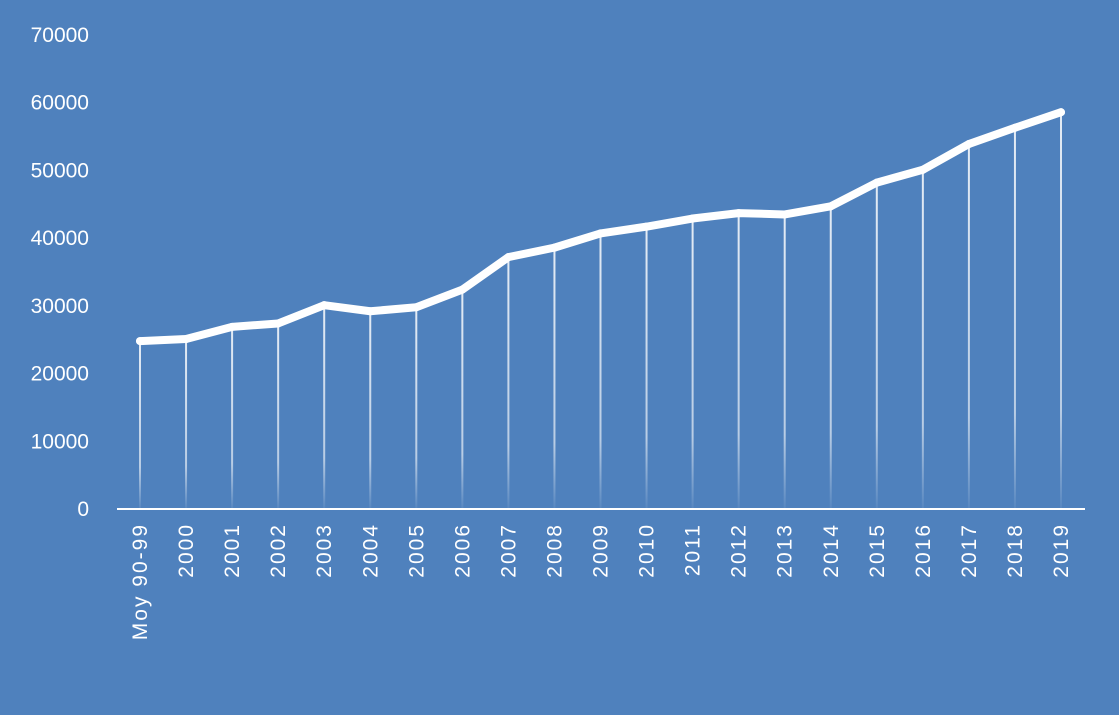 The width and height of the screenshot is (1119, 715). Describe the element at coordinates (601, 550) in the screenshot. I see `x-tick-label: 2009` at that location.